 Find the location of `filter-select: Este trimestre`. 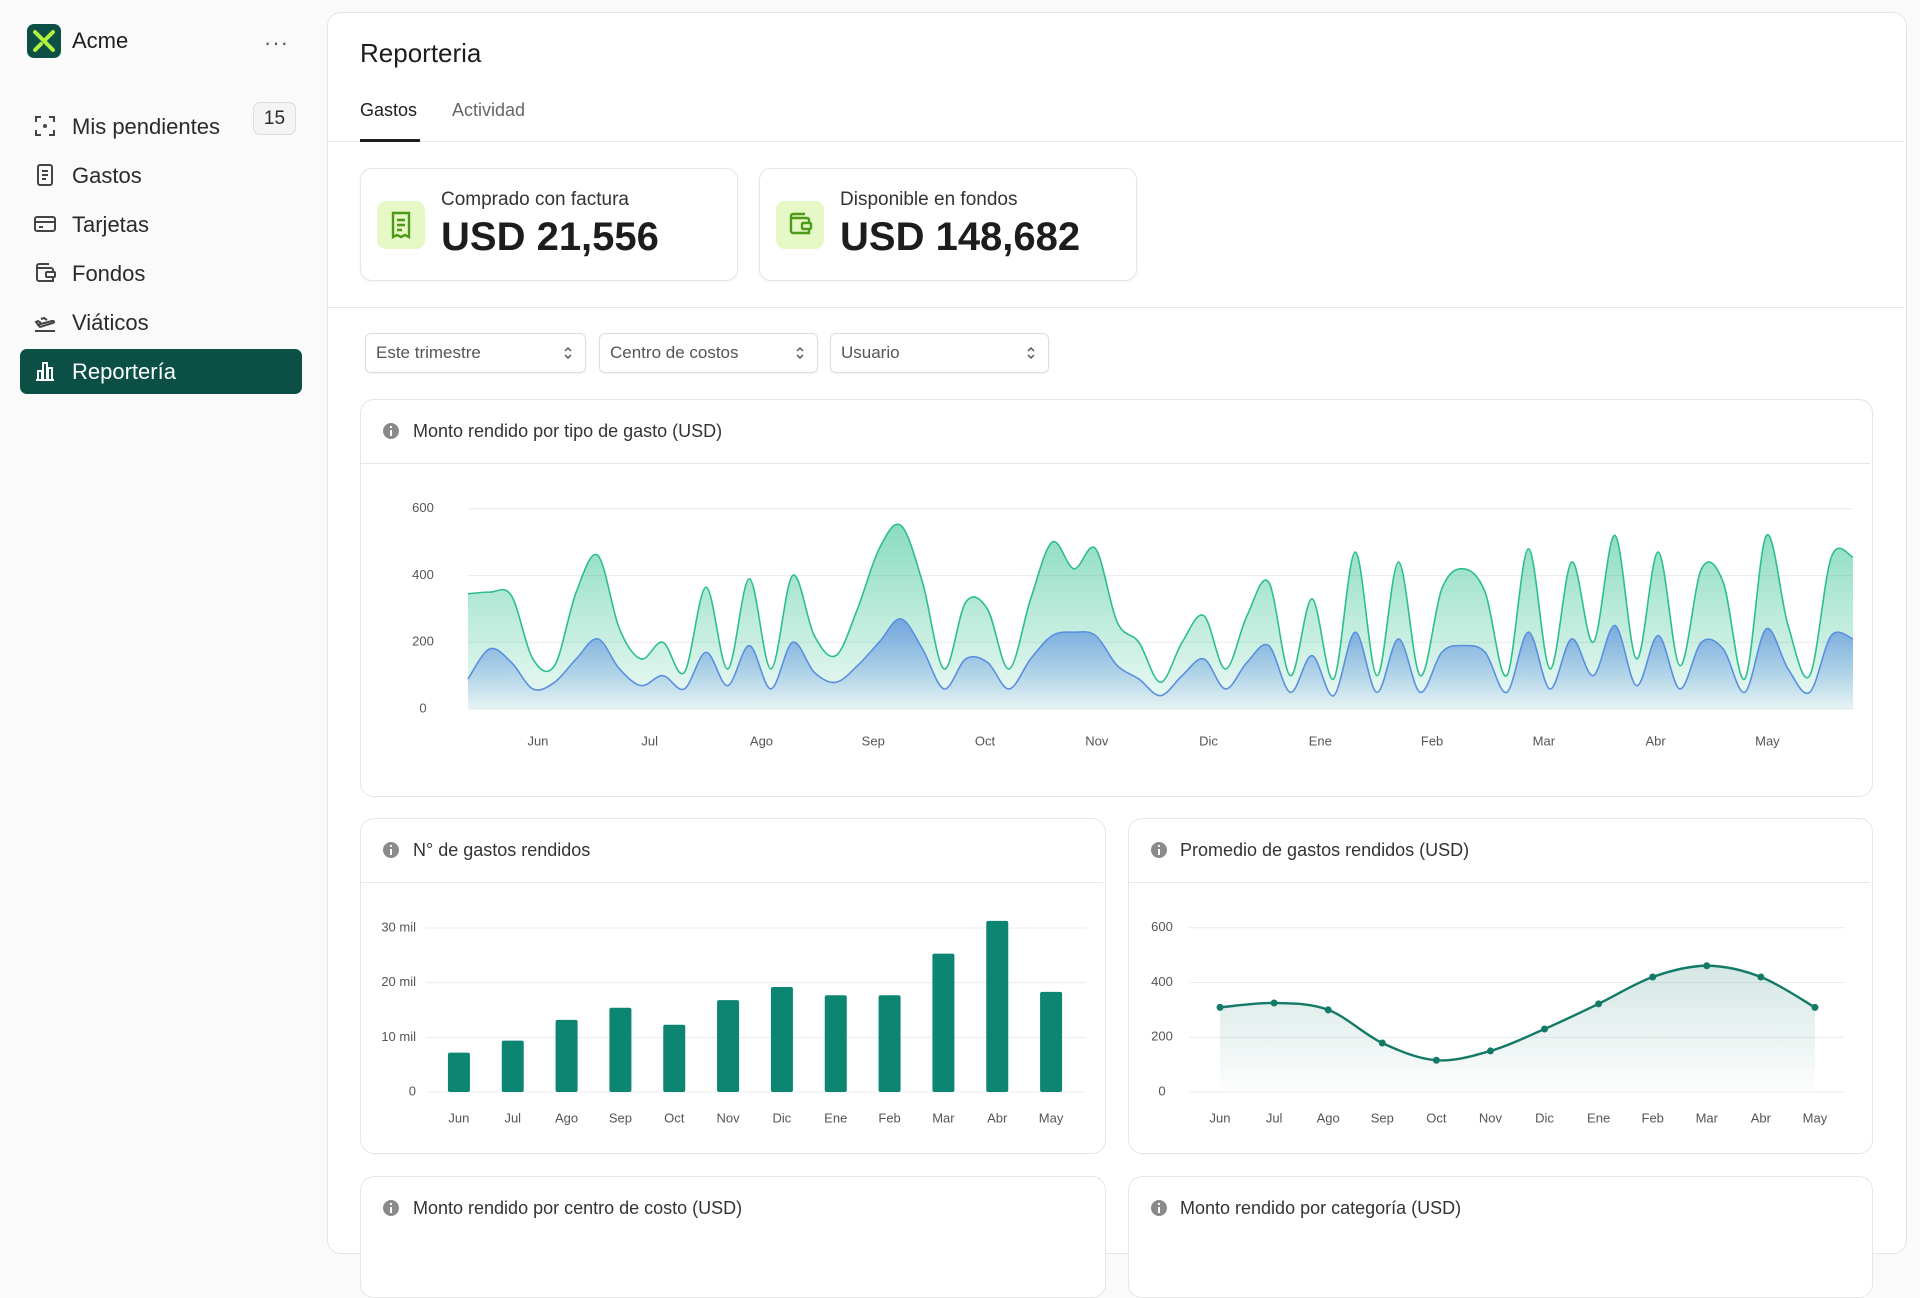

filter-select: Este trimestre is located at coordinates (475, 353).